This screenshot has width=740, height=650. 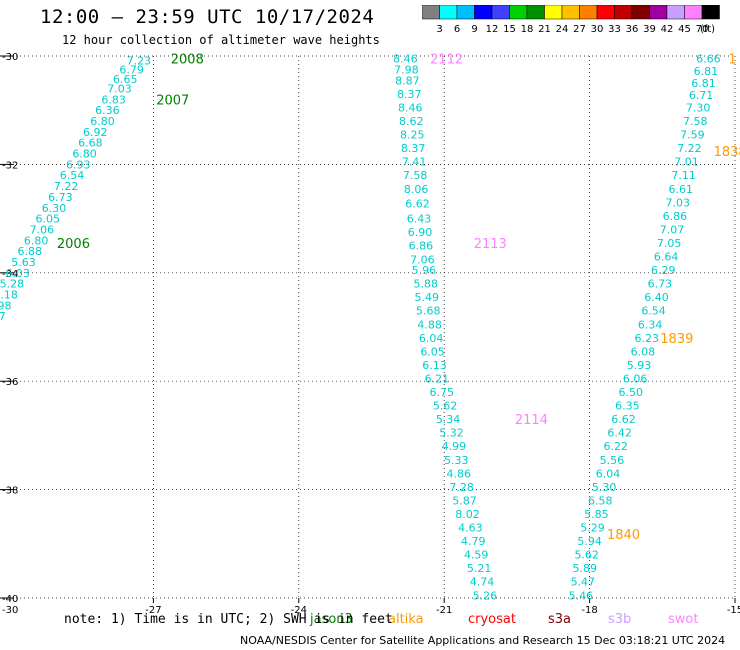 I want to click on wave-height-value: 6.71, so click(x=701, y=95).